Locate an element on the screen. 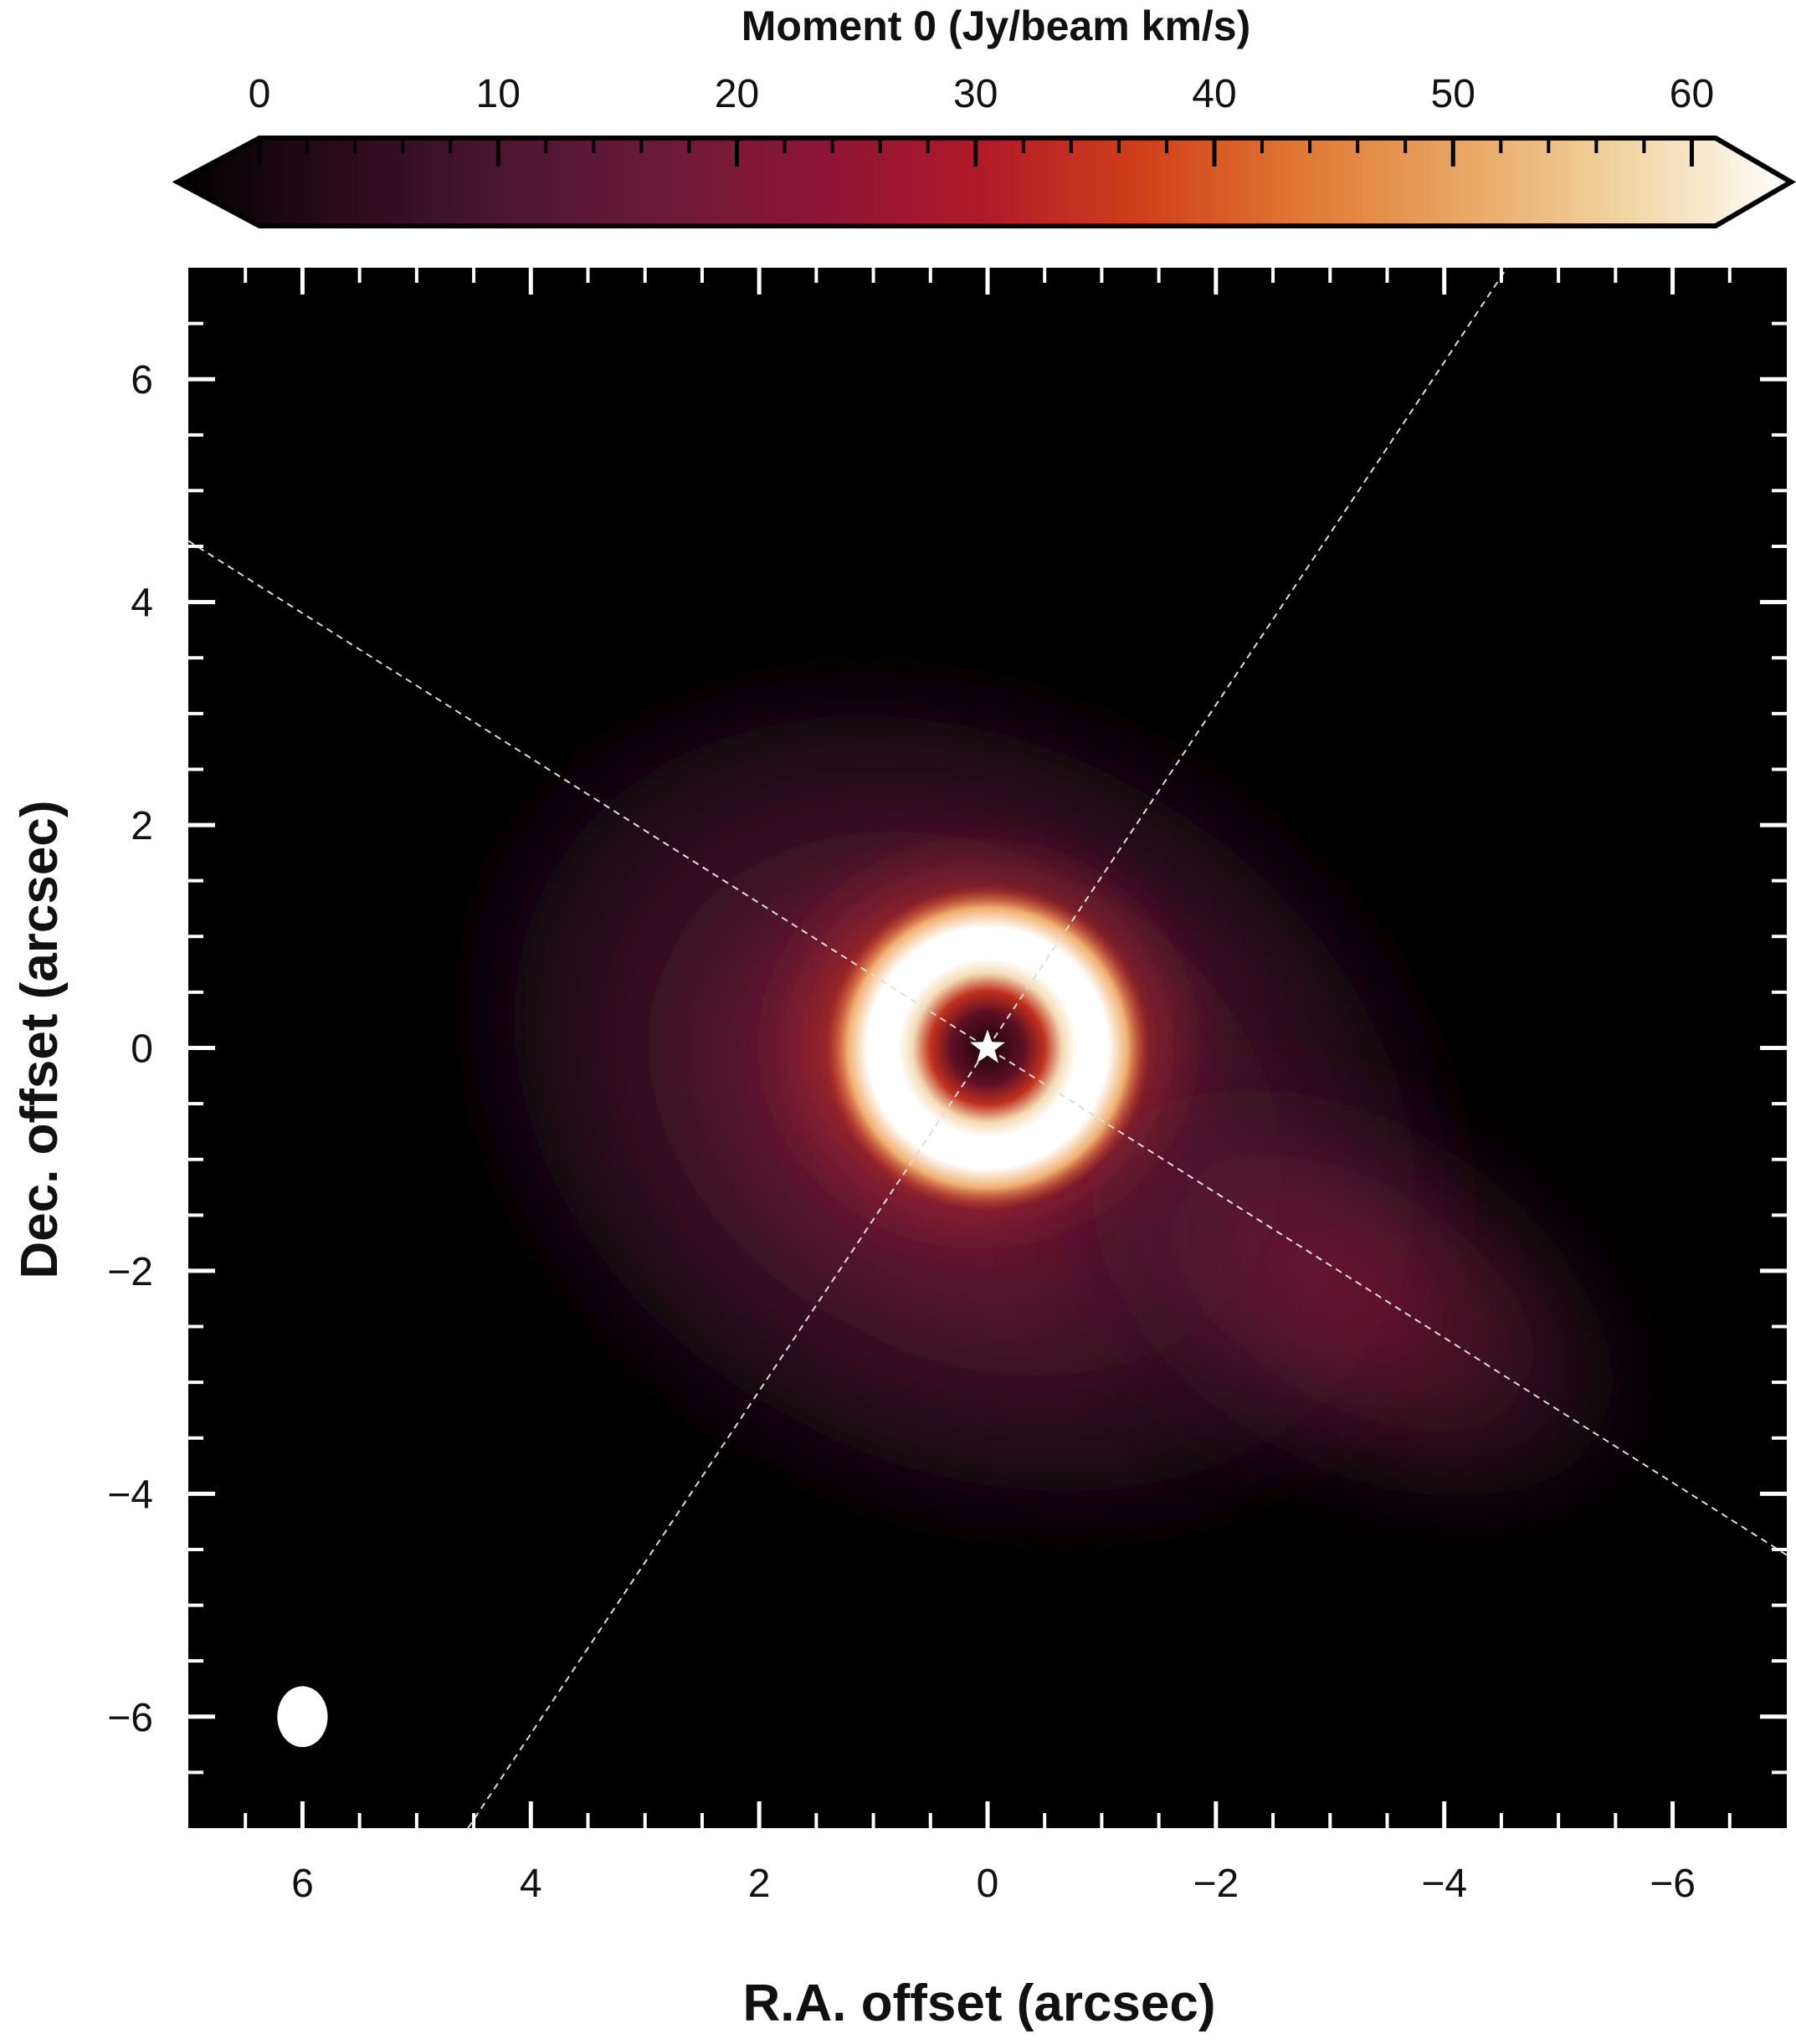  y-tick-label: −4 is located at coordinates (130, 1495).